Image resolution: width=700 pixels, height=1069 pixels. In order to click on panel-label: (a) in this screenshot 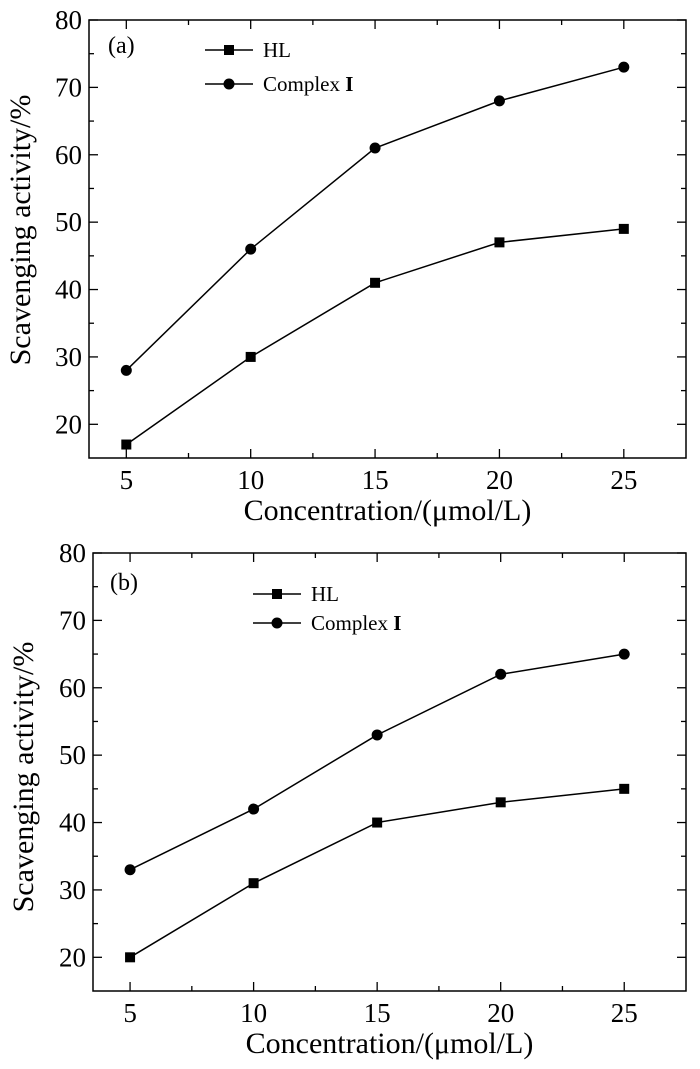, I will do `click(121, 46)`.